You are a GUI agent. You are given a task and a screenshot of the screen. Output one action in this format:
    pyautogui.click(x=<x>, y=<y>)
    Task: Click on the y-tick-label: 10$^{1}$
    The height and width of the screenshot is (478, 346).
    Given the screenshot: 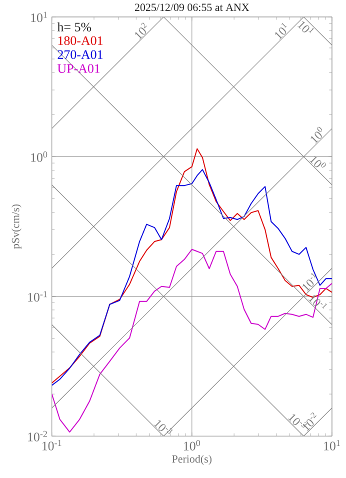 What is the action you would take?
    pyautogui.click(x=39, y=17)
    